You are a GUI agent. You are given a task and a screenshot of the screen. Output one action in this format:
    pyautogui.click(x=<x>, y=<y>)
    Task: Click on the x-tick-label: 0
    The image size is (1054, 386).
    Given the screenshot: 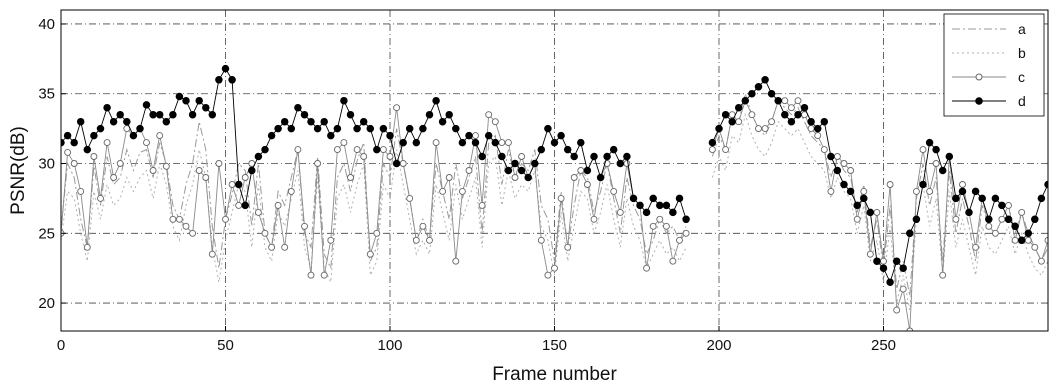 What is the action you would take?
    pyautogui.click(x=61, y=345)
    